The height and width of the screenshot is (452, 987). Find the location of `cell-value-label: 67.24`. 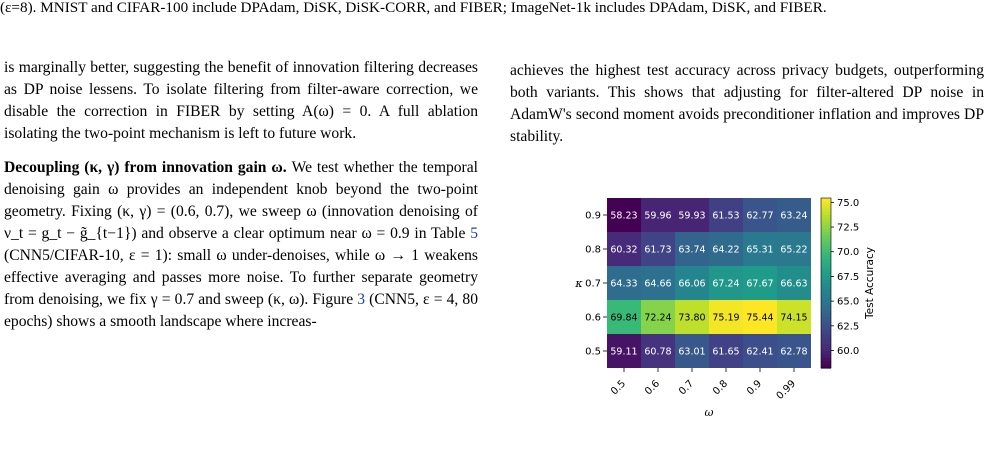

cell-value-label: 67.24 is located at coordinates (725, 284).